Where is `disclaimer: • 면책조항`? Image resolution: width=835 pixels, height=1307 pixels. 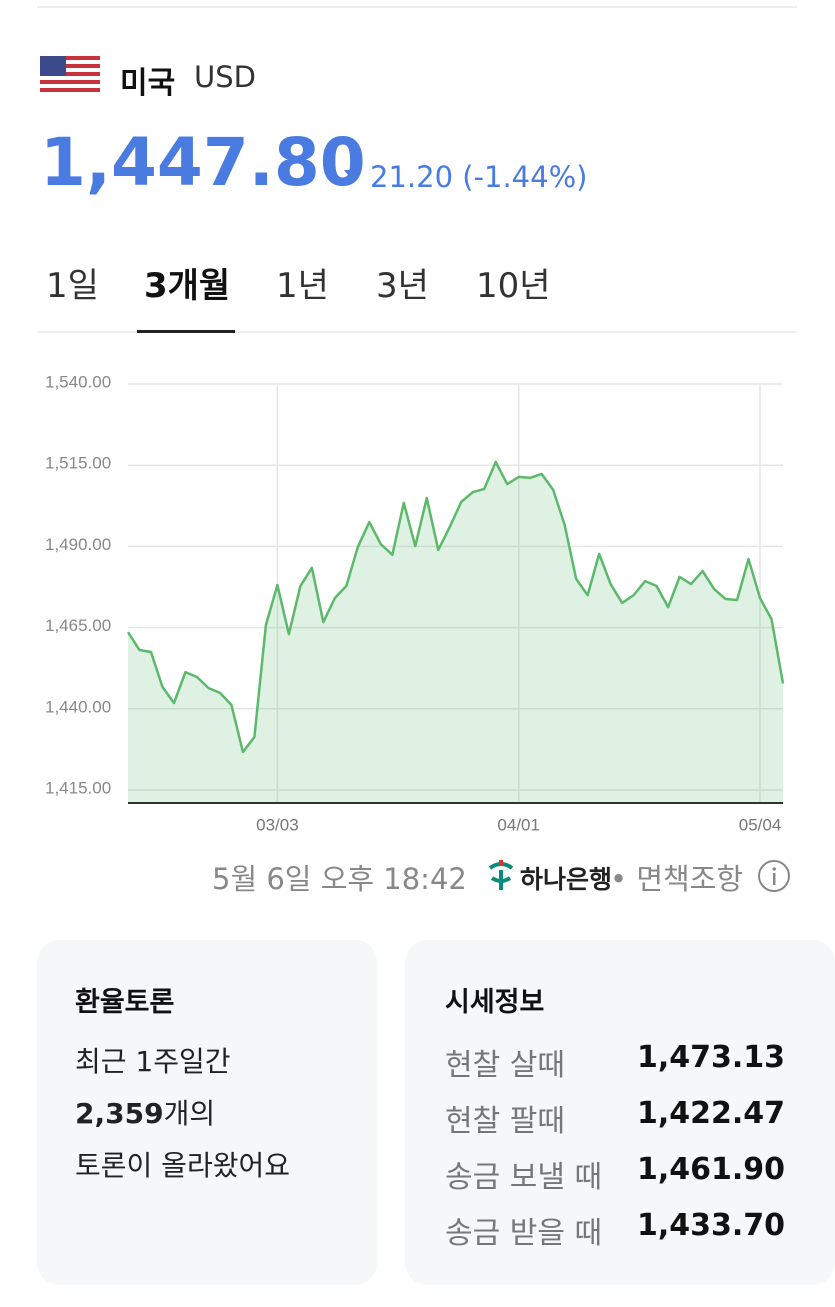
disclaimer: • 면책조항 is located at coordinates (677, 879).